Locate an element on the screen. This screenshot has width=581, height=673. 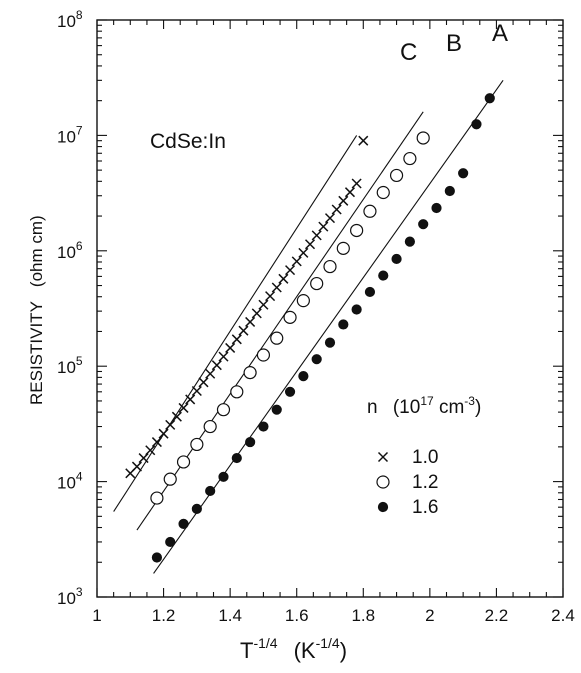
legend-label: 1.6 is located at coordinates (425, 507).